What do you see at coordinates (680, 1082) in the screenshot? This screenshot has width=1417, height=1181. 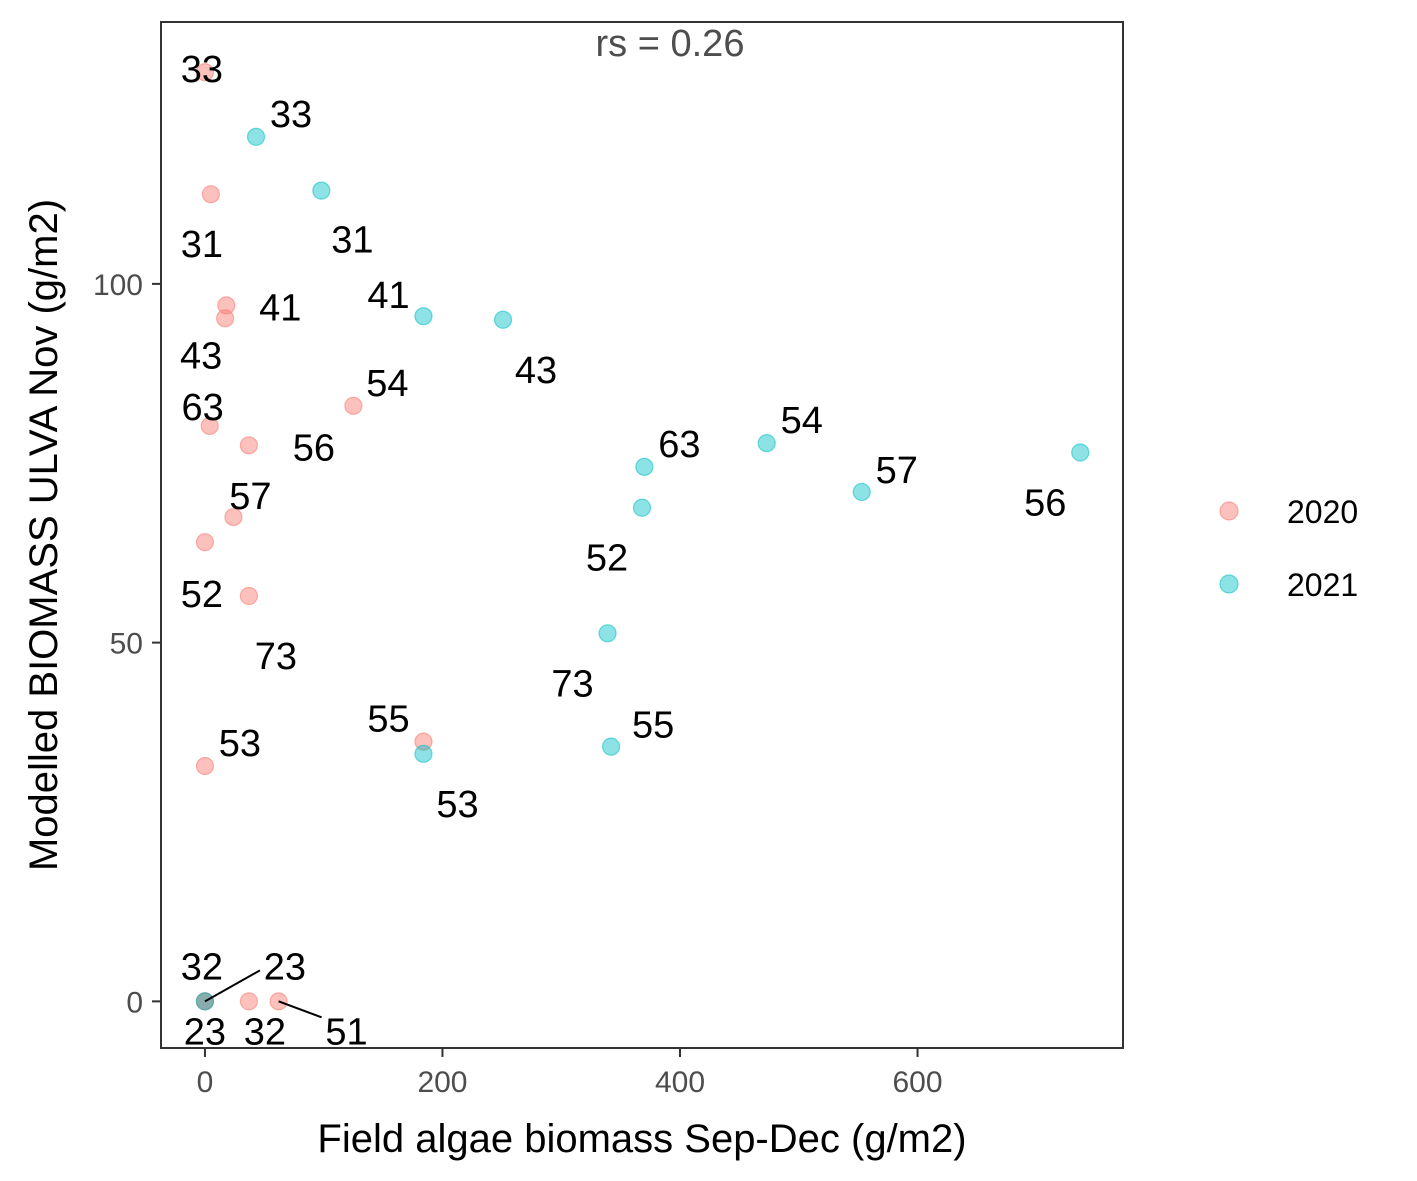 I see `x-tick-label: 400` at bounding box center [680, 1082].